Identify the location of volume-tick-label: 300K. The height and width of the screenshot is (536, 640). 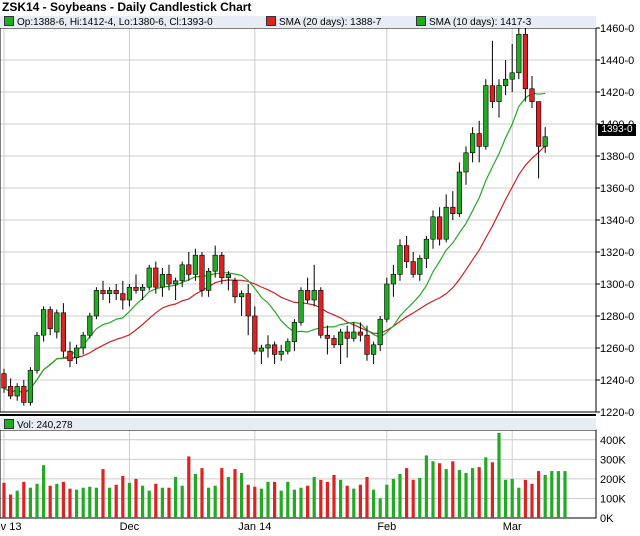
(613, 460).